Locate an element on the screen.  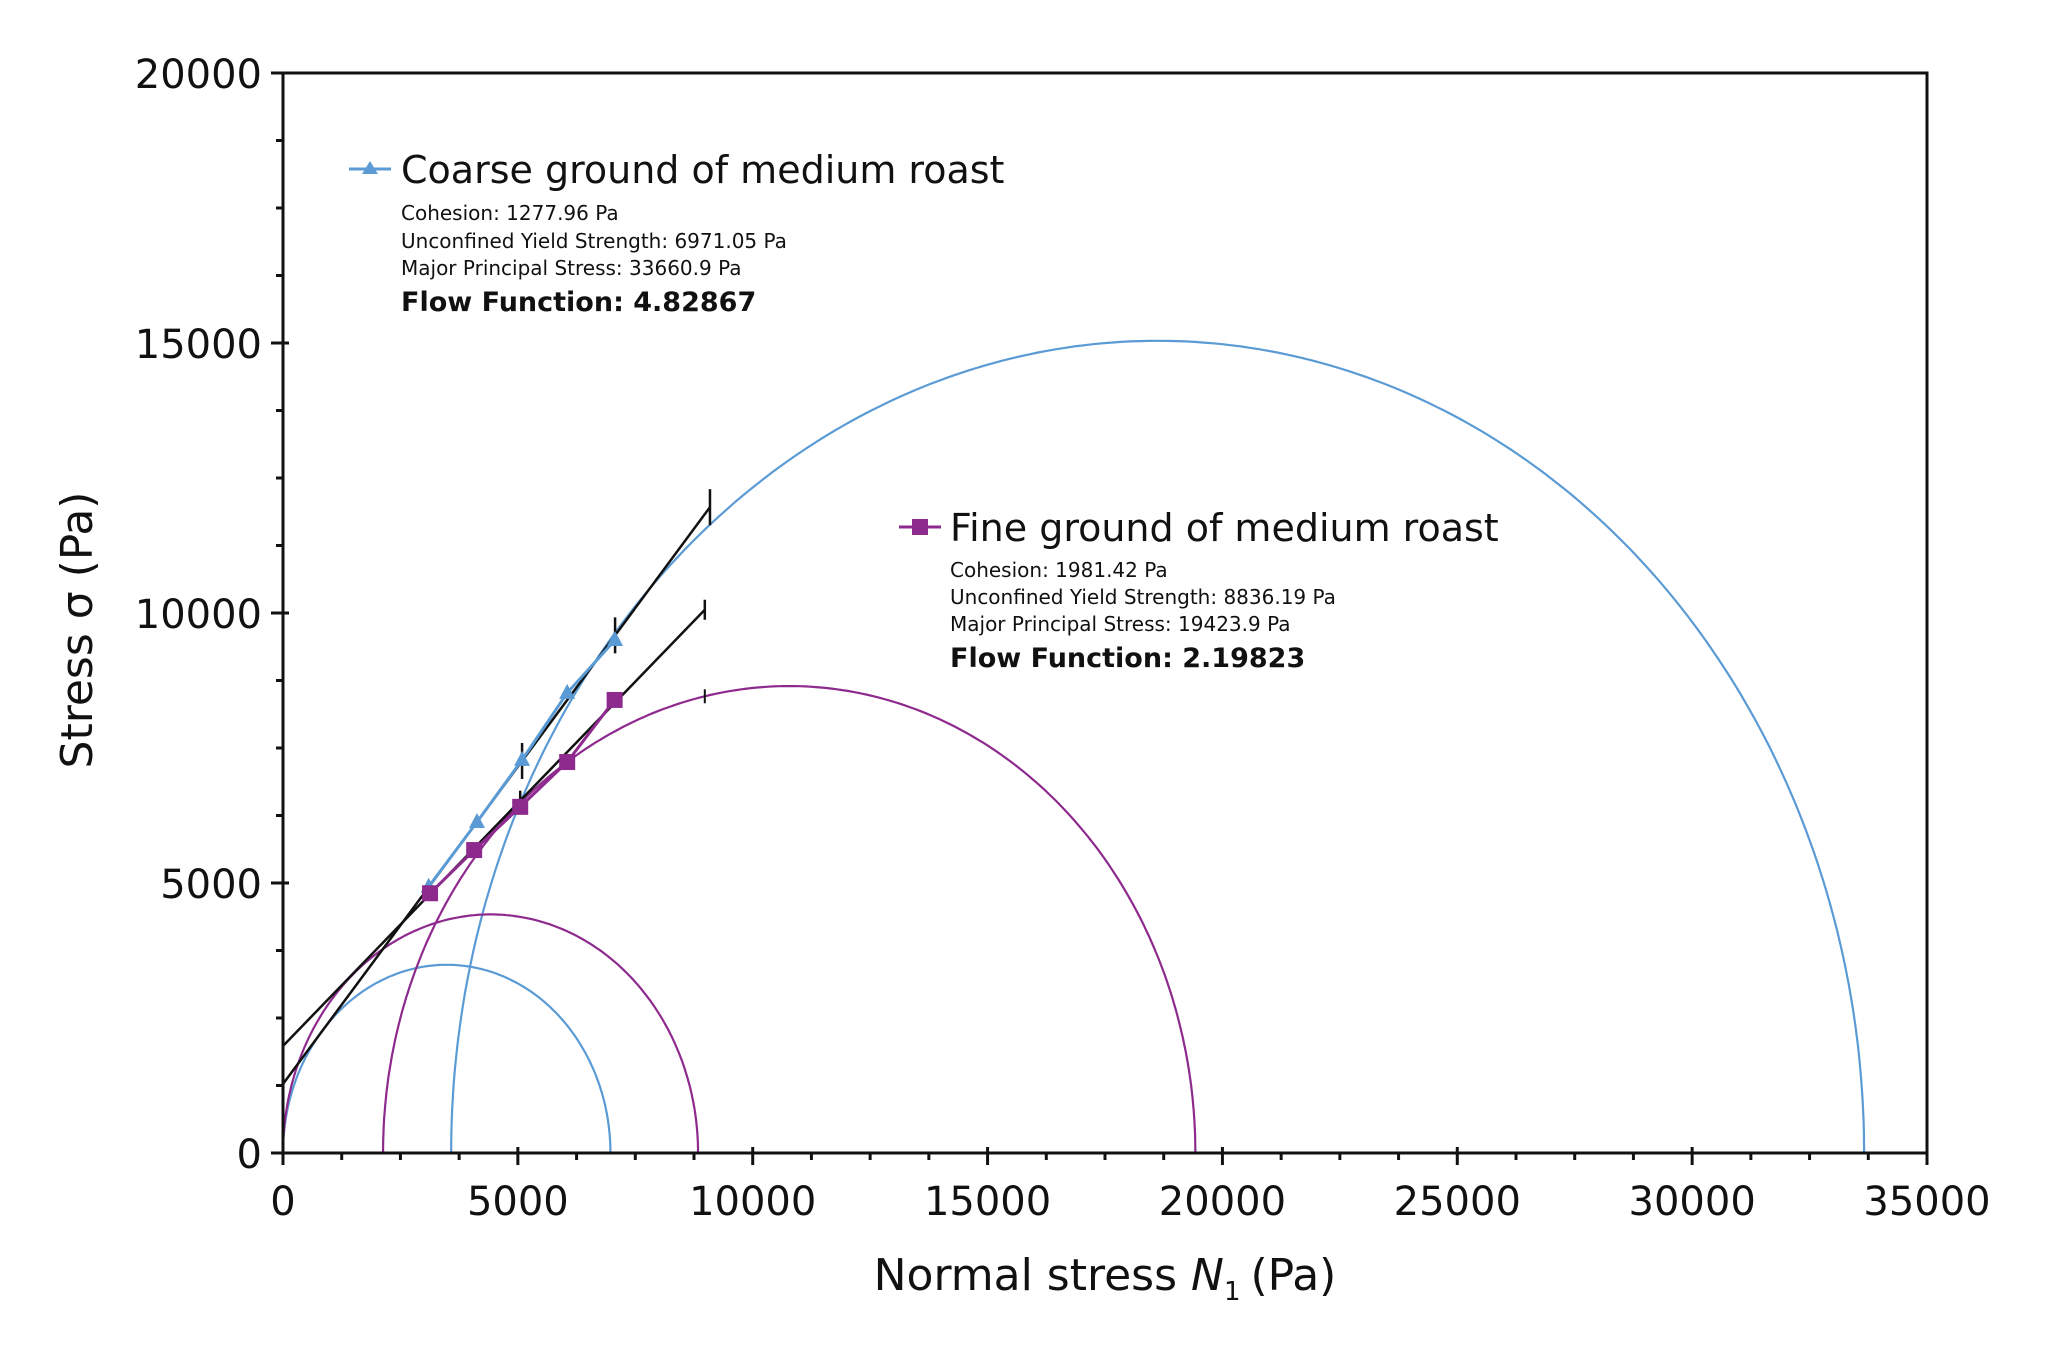
legend-coarse-uys: Unconfined Yield Strength: 6971.05 Pa is located at coordinates (594, 241).